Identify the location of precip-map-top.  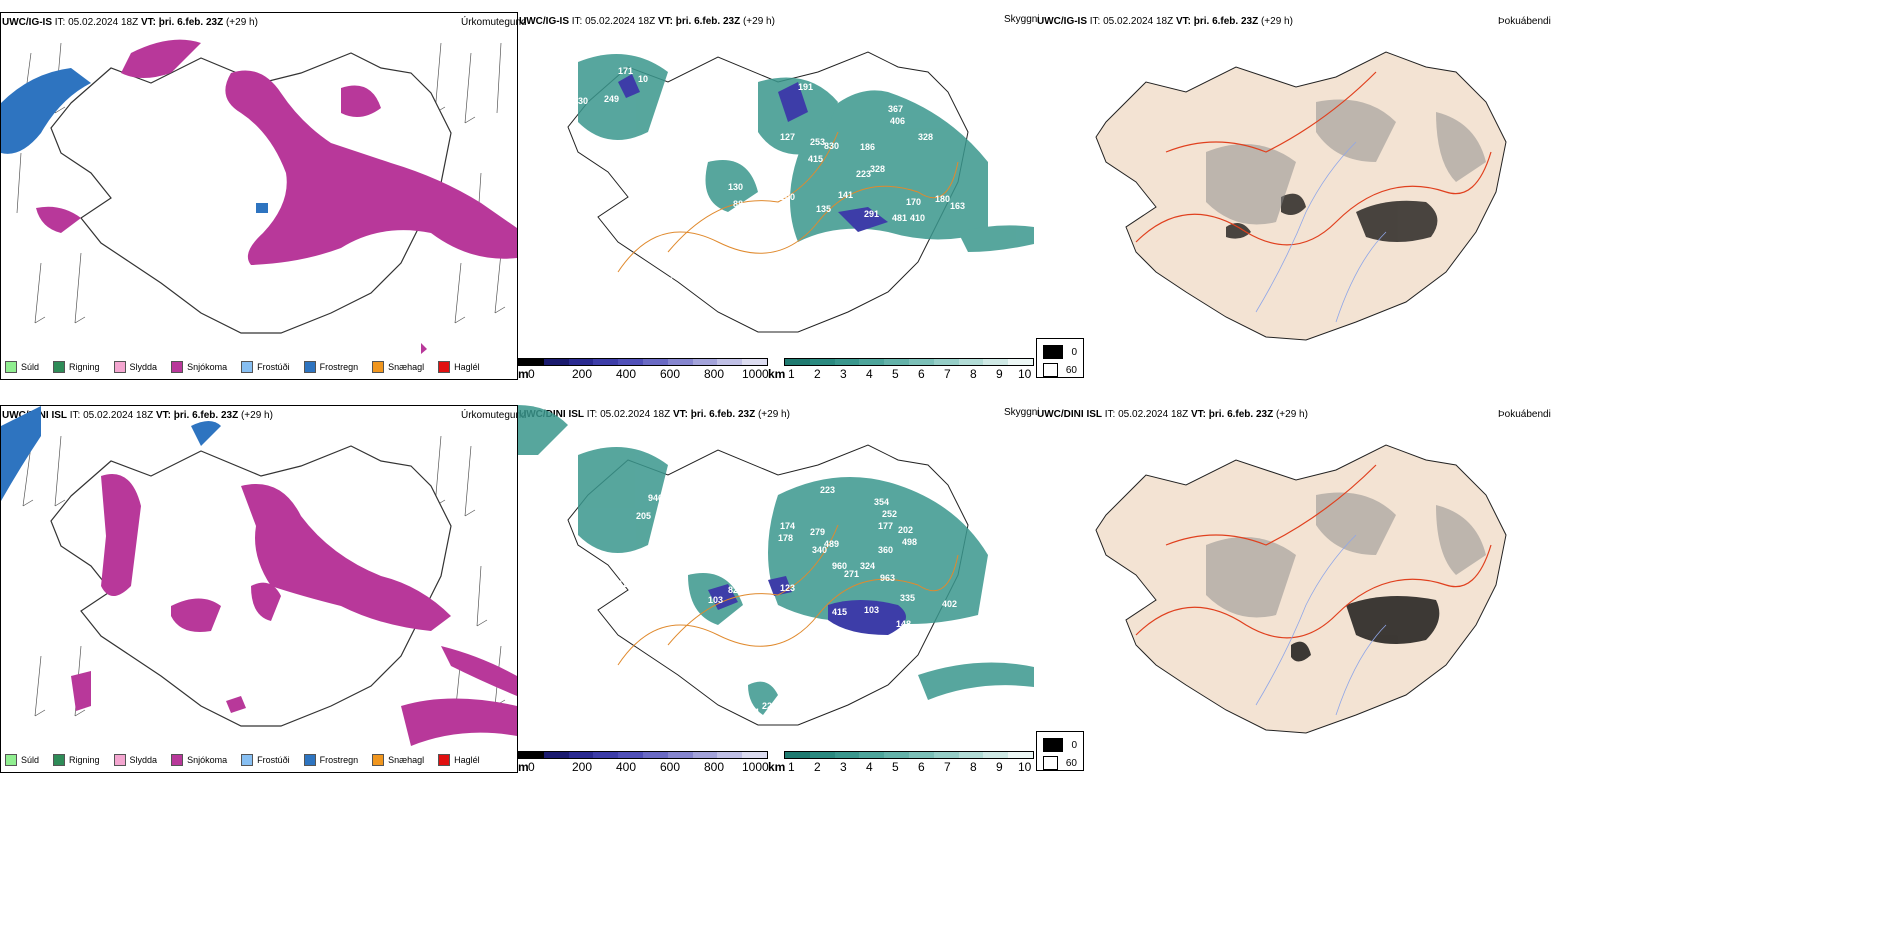
(259, 196).